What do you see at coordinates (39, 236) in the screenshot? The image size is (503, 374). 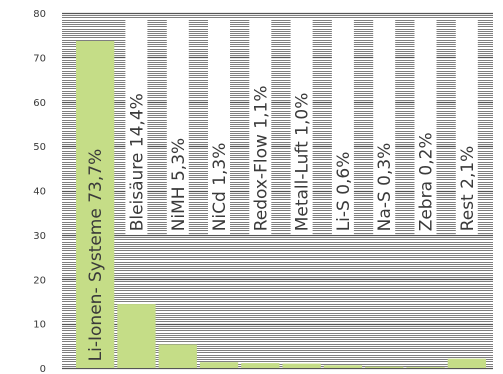 I see `y-tick-label: 30` at bounding box center [39, 236].